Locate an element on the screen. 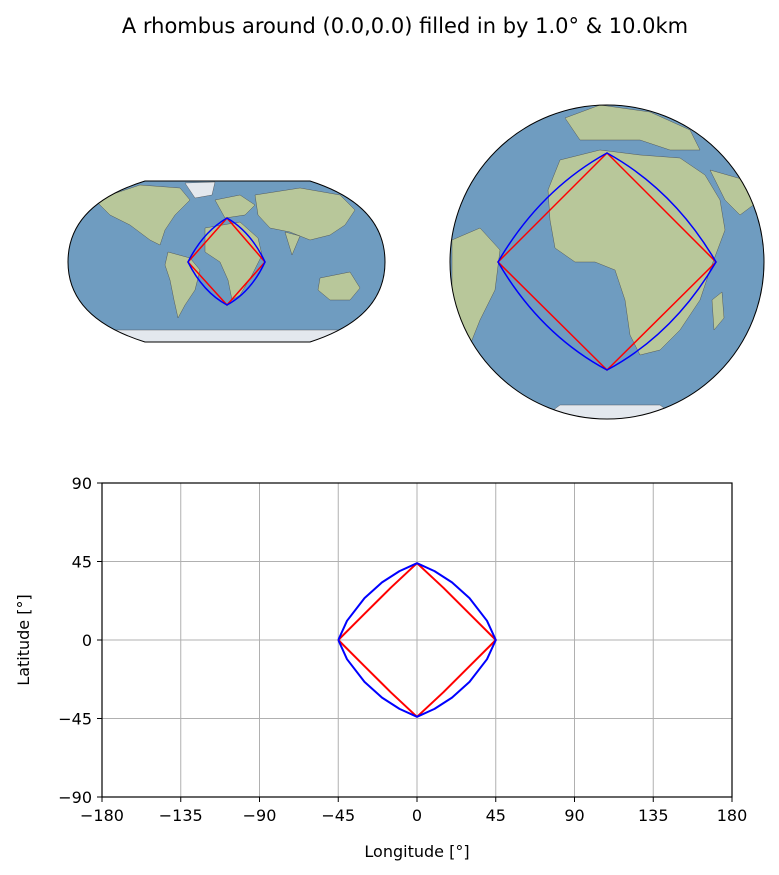 Image resolution: width=779 pixels, height=875 pixels. x-tick-label: −180 is located at coordinates (102, 815).